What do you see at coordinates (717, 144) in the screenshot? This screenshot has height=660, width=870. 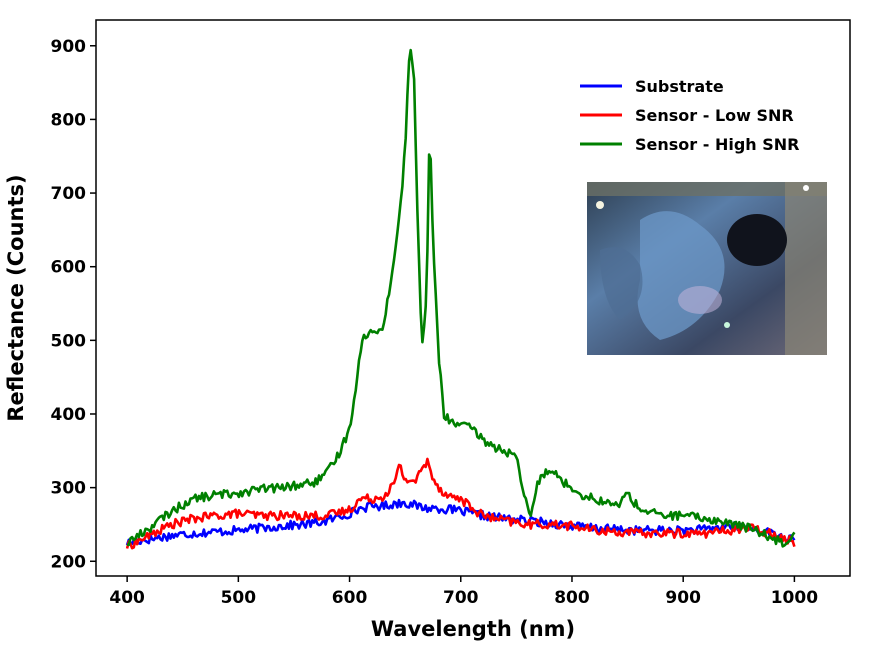 I see `legend-label: Sensor - High SNR` at bounding box center [717, 144].